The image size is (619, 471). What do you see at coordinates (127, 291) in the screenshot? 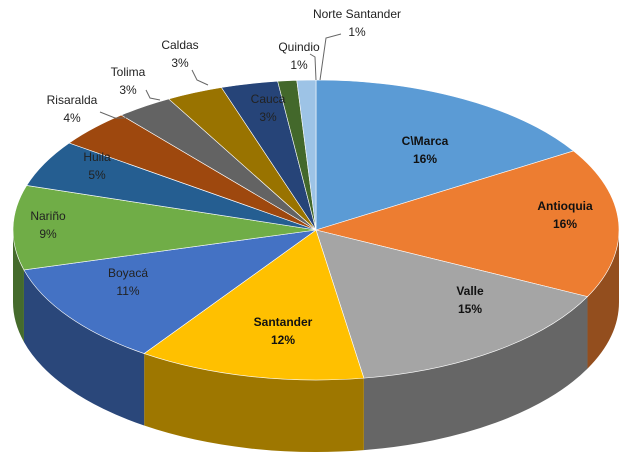
I see `slice-value-label: 11%` at bounding box center [127, 291].